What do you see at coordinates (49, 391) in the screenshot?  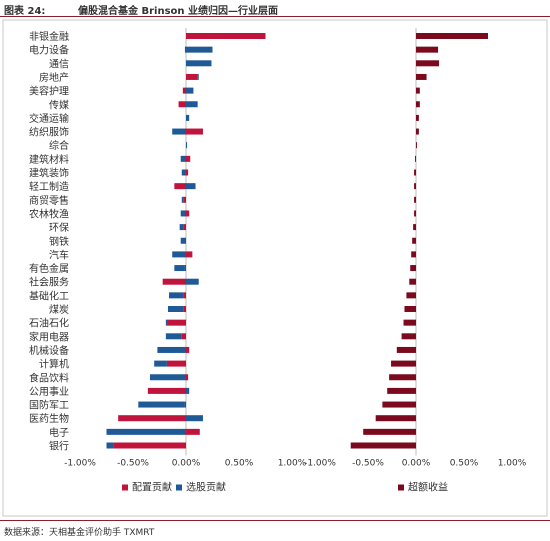 I see `category-label: 公用事业` at bounding box center [49, 391].